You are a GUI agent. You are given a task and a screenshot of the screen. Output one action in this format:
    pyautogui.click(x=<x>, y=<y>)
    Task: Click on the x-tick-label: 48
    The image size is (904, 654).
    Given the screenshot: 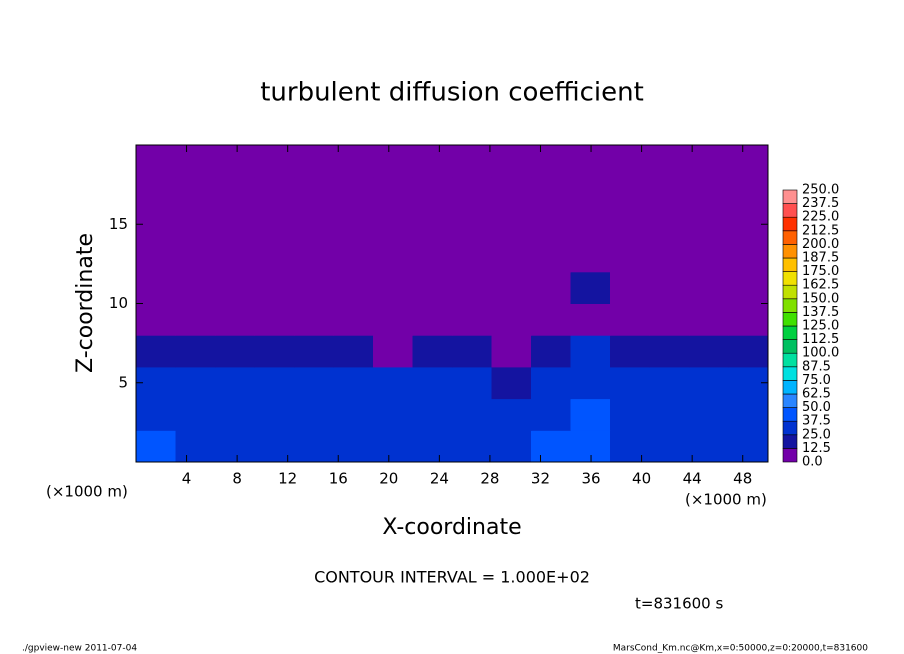 What is the action you would take?
    pyautogui.click(x=742, y=479)
    